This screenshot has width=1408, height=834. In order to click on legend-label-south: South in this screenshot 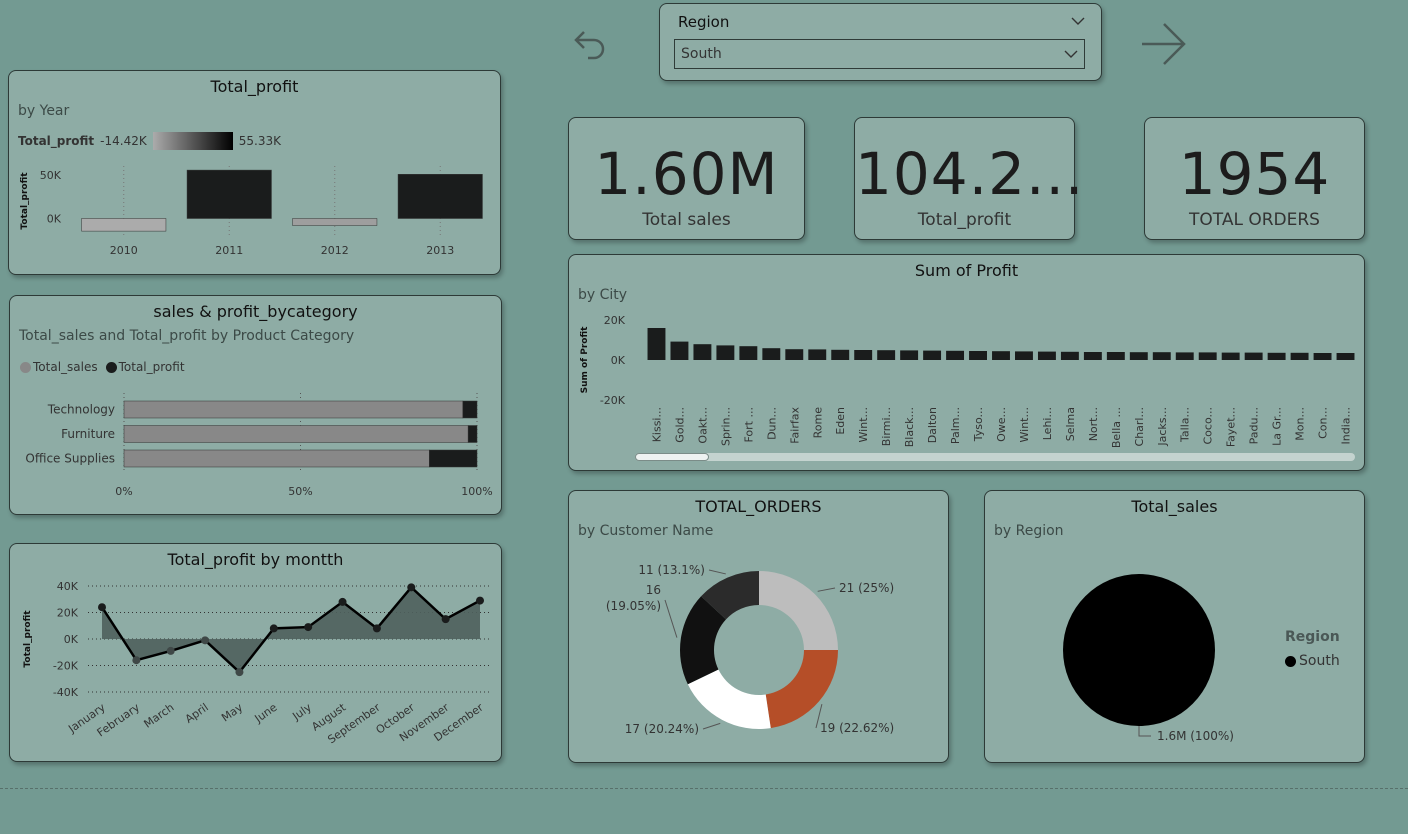, I will do `click(1319, 661)`.